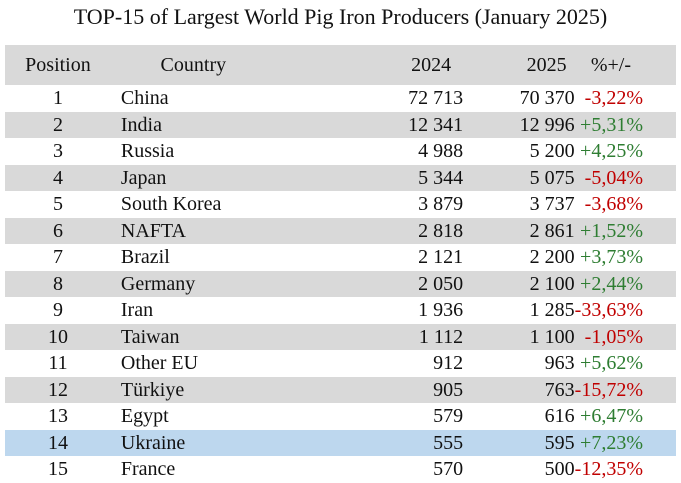  What do you see at coordinates (611, 151) in the screenshot?
I see `cell-change-percent: +4,25%` at bounding box center [611, 151].